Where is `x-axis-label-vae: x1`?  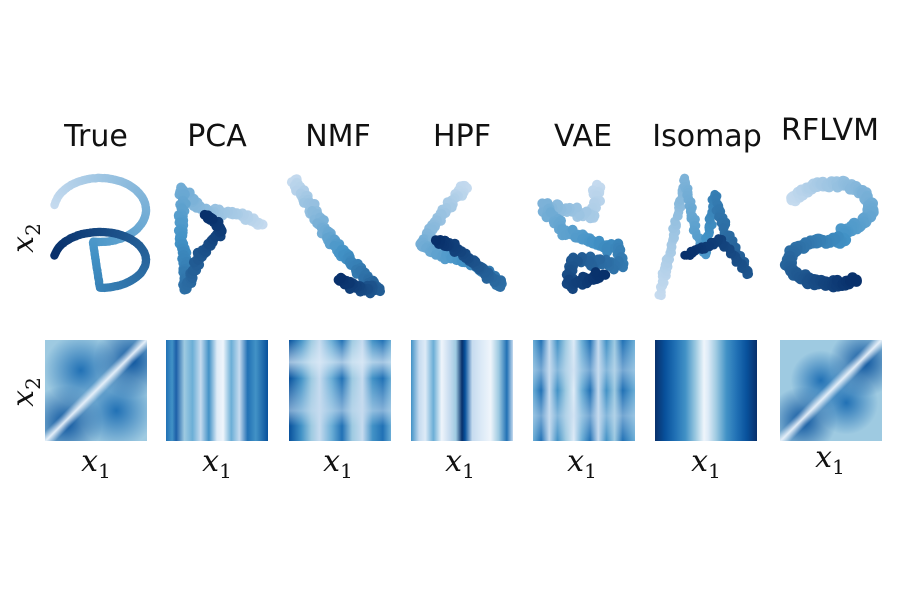
x-axis-label-vae: x1 is located at coordinates (582, 466).